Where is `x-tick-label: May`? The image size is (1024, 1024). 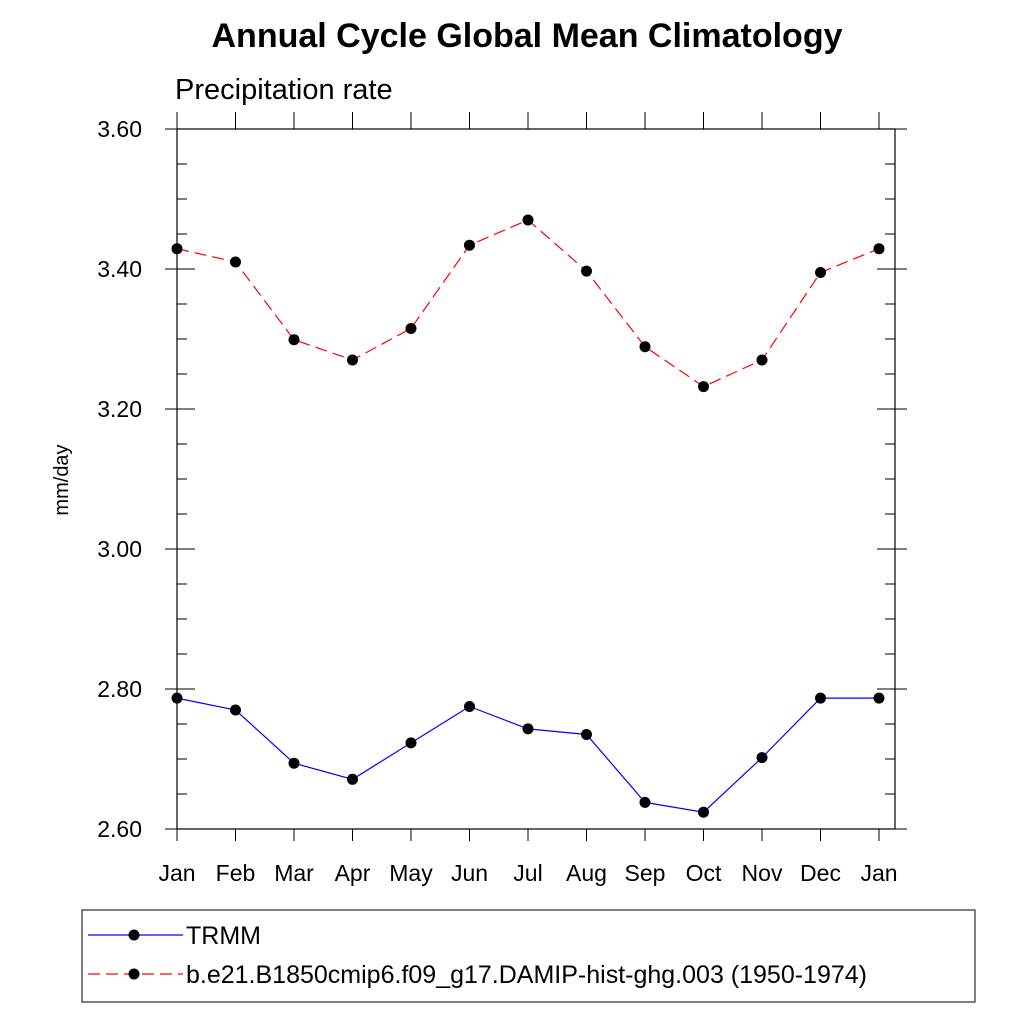
x-tick-label: May is located at coordinates (411, 873).